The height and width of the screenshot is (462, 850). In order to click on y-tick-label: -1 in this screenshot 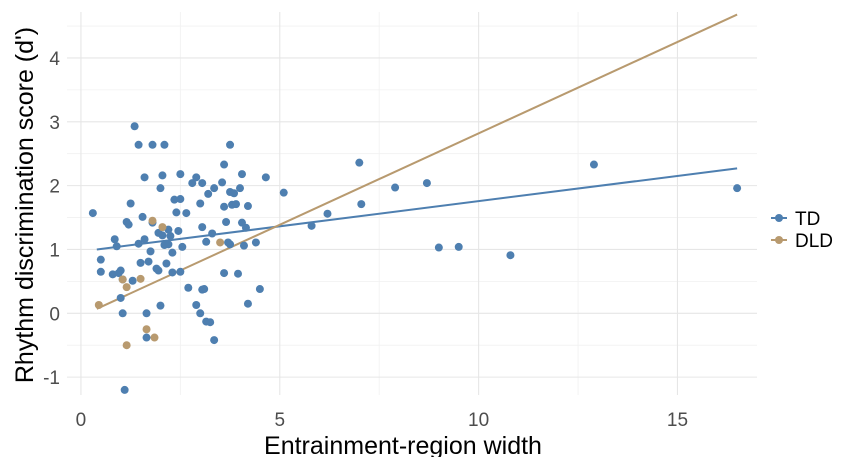, I will do `click(51, 378)`.